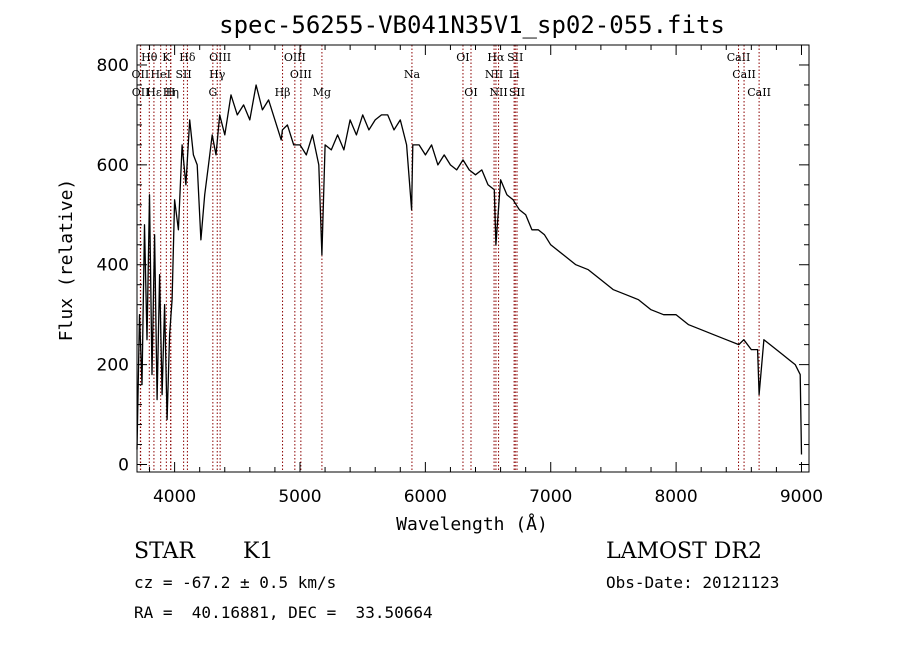  What do you see at coordinates (166, 57) in the screenshot?
I see `line-label: K` at bounding box center [166, 57].